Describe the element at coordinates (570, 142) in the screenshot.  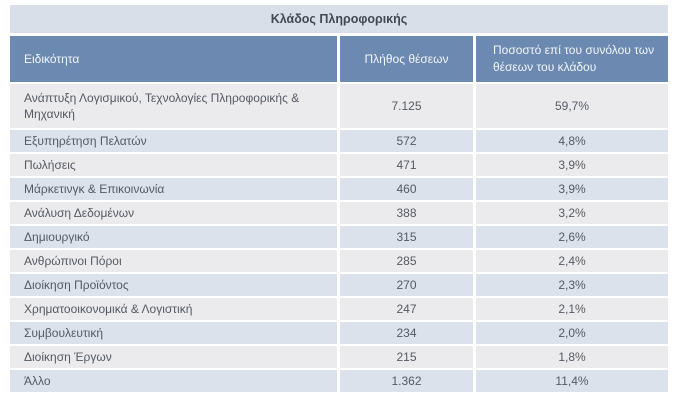
I see `percent-cell: 4,8%` at that location.